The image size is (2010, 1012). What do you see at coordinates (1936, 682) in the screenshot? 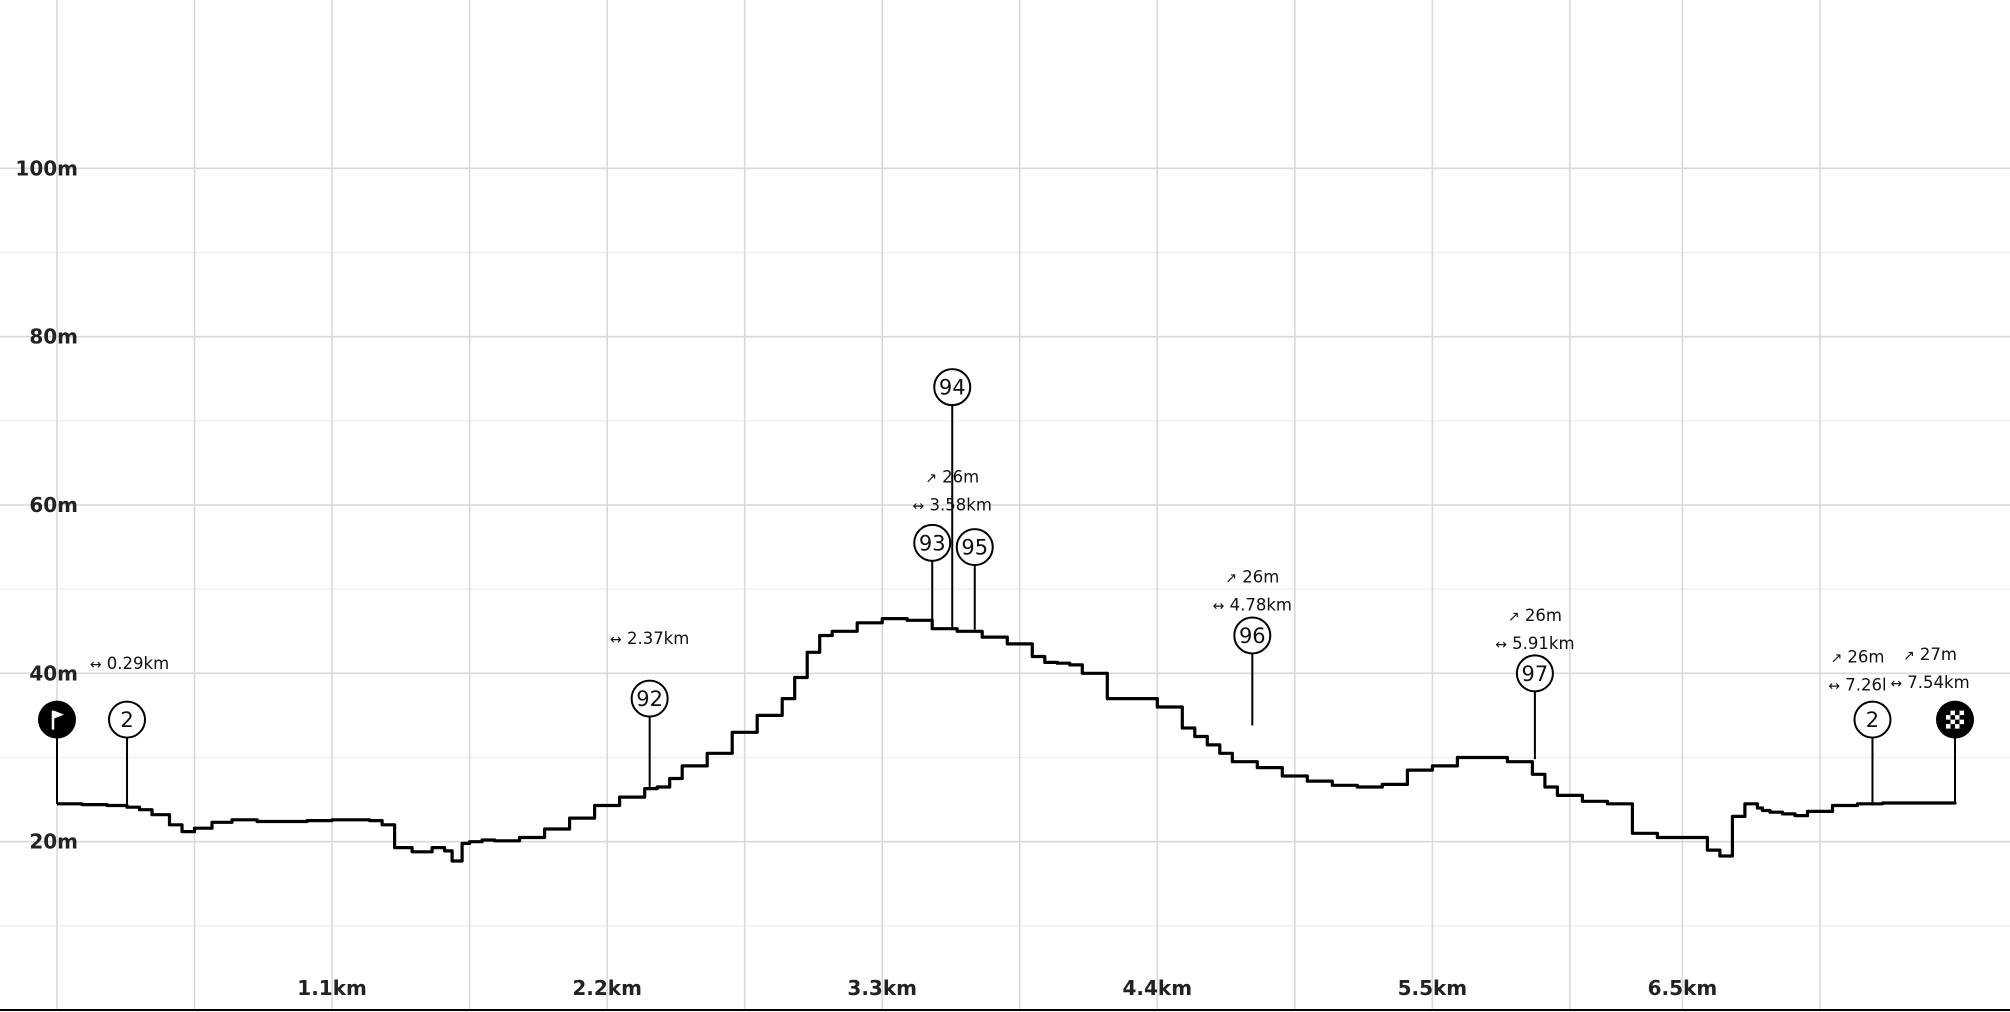
I see `annotation-value: 7.54km` at bounding box center [1936, 682].